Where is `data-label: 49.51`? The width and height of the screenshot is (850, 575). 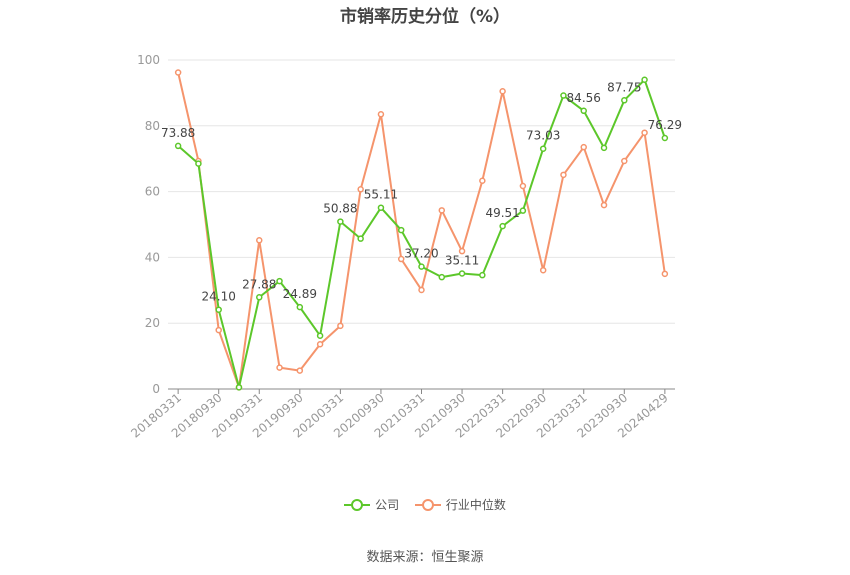 data-label: 49.51 is located at coordinates (502, 213).